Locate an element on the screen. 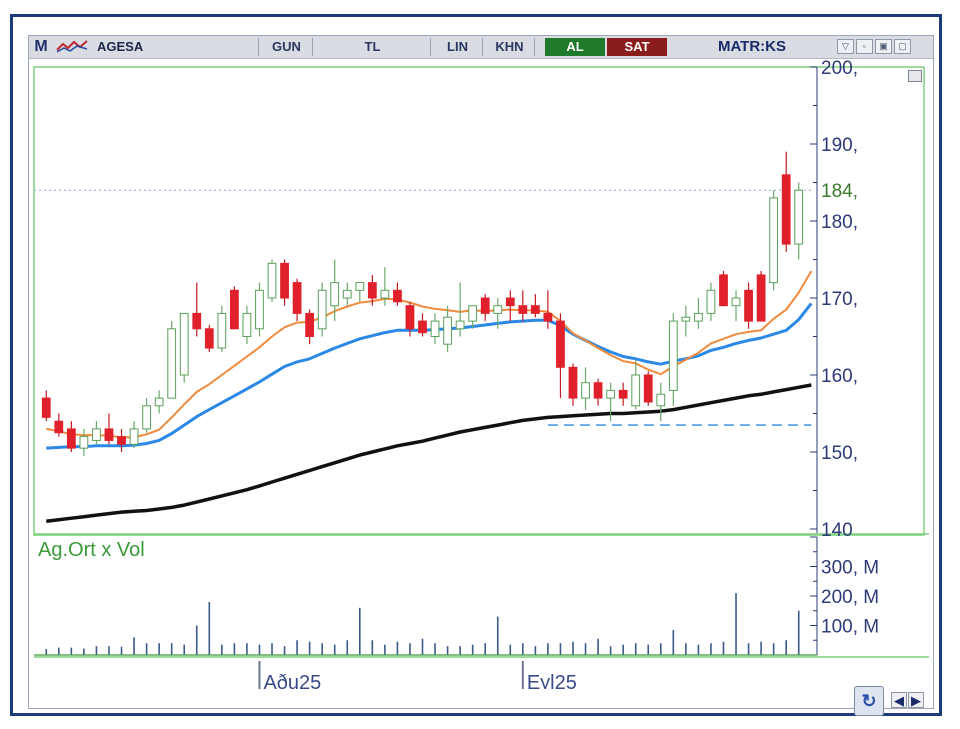 This screenshot has height=729, width=960. price-tick-label: 140 is located at coordinates (837, 530).